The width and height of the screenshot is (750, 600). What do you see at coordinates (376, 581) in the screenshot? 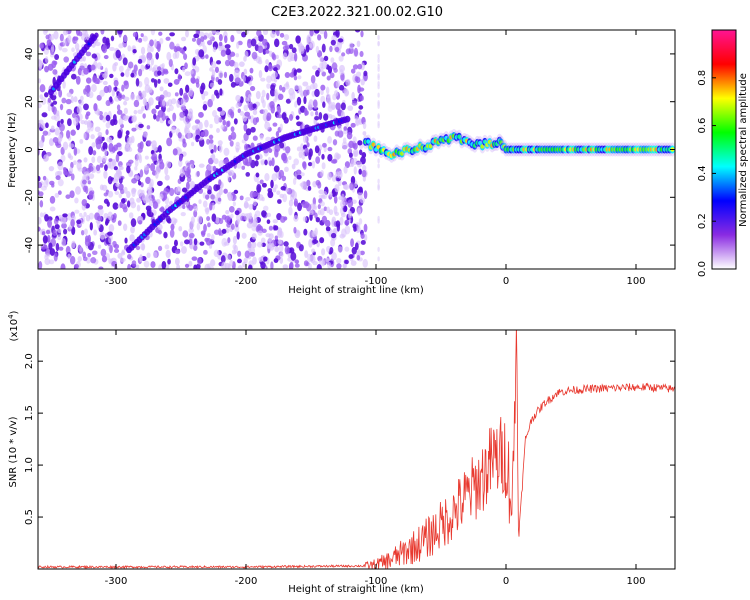
I see `snr-x-tick-label: -100` at bounding box center [376, 581].